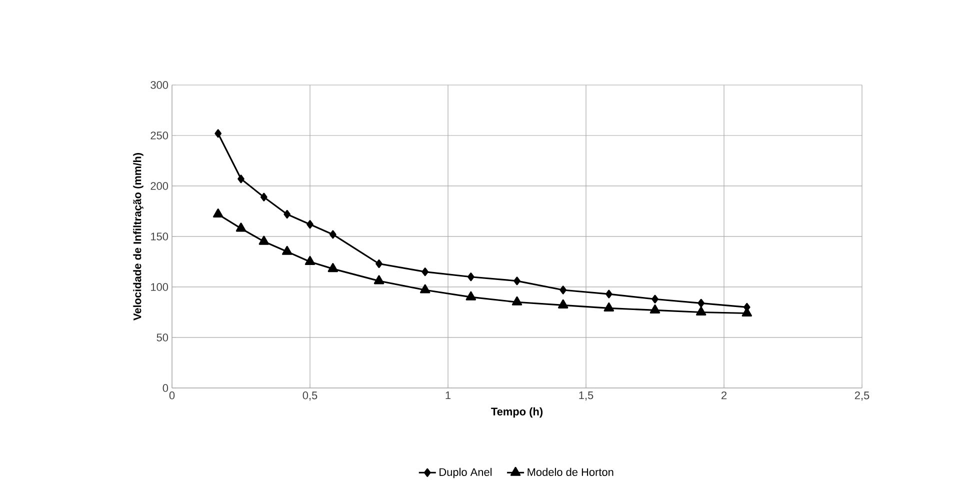  I want to click on y-axis-title: Velocidade de Infiltração (mm/h), so click(138, 236).